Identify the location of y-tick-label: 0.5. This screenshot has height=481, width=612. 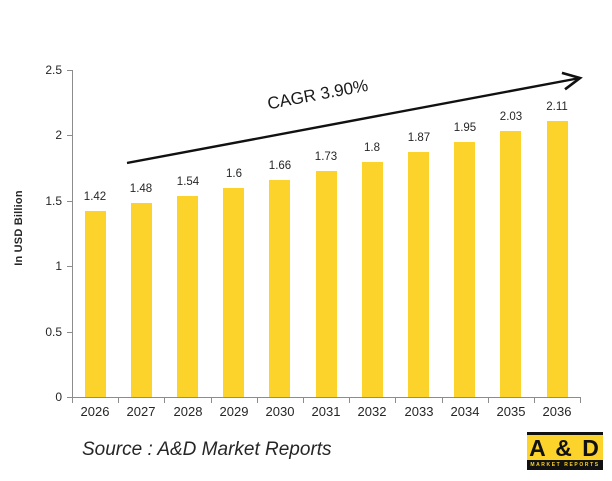
(53, 332).